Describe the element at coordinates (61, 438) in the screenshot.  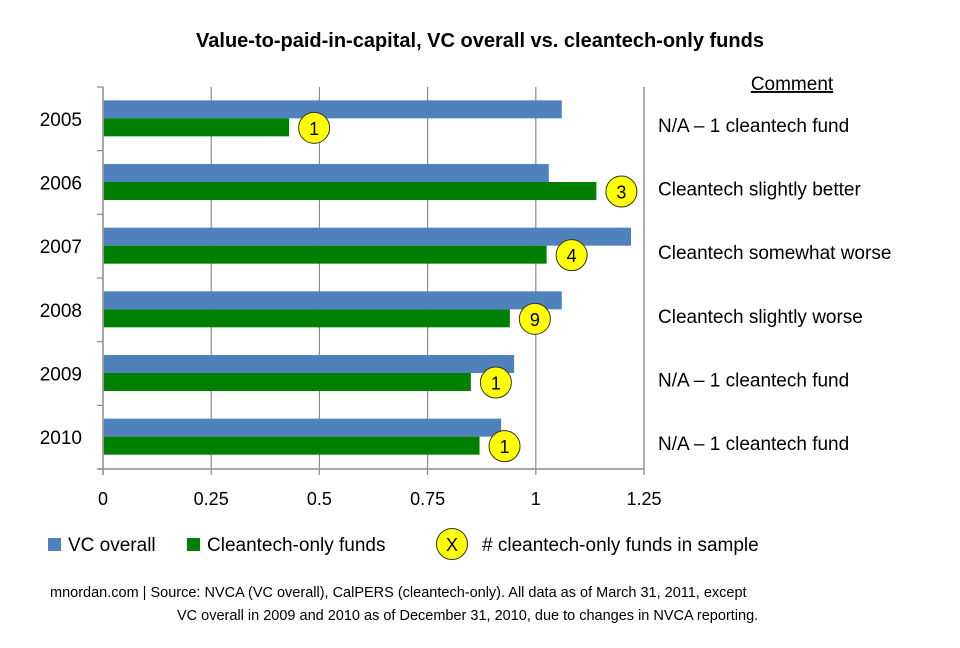
I see `y-tick-label: 2010` at that location.